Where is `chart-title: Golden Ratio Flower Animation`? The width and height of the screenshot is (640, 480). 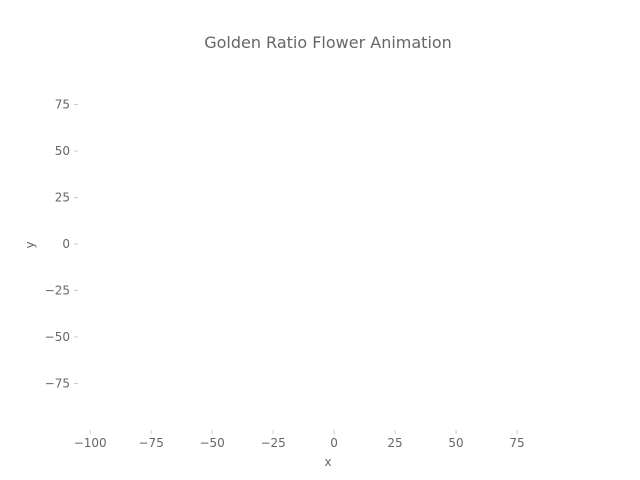 chart-title: Golden Ratio Flower Animation is located at coordinates (328, 42).